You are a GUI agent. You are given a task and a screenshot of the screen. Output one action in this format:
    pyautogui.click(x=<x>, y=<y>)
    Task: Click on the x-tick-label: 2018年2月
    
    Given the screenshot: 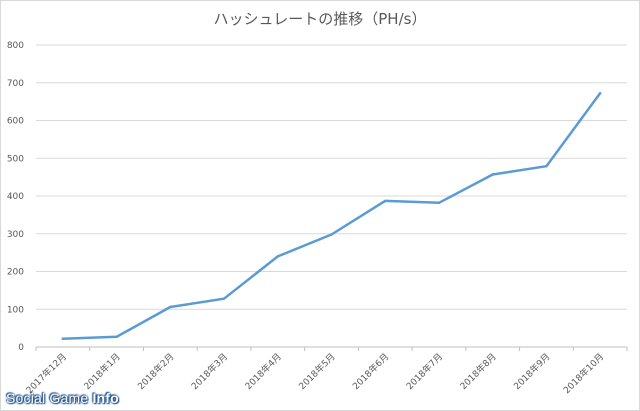 What is the action you would take?
    pyautogui.click(x=155, y=371)
    